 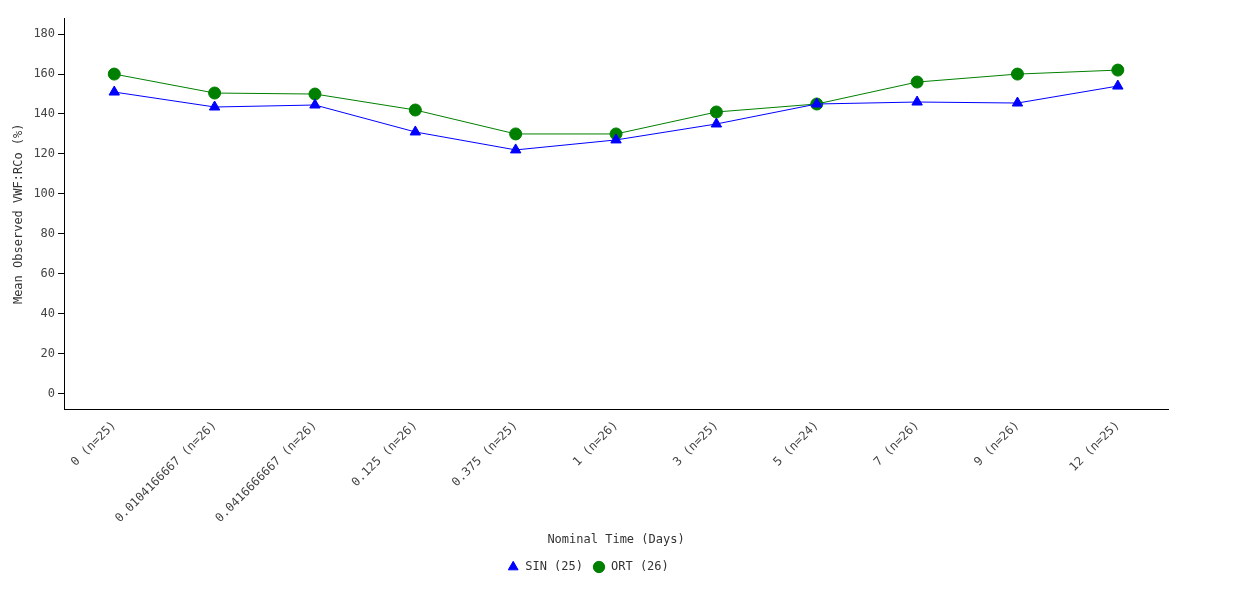 I want to click on x-axis-title: Nominal Time (Days), so click(x=616, y=538).